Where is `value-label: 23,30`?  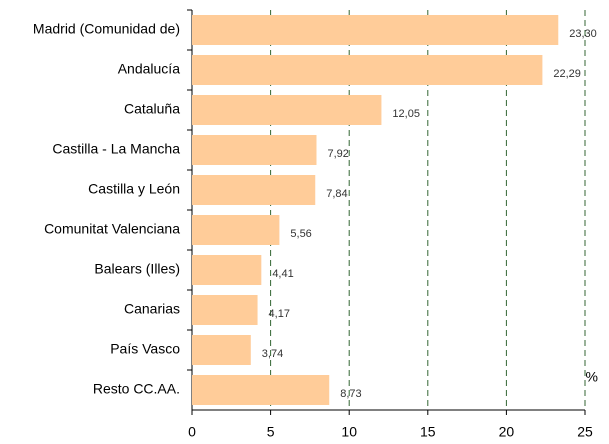
value-label: 23,30 is located at coordinates (583, 34).